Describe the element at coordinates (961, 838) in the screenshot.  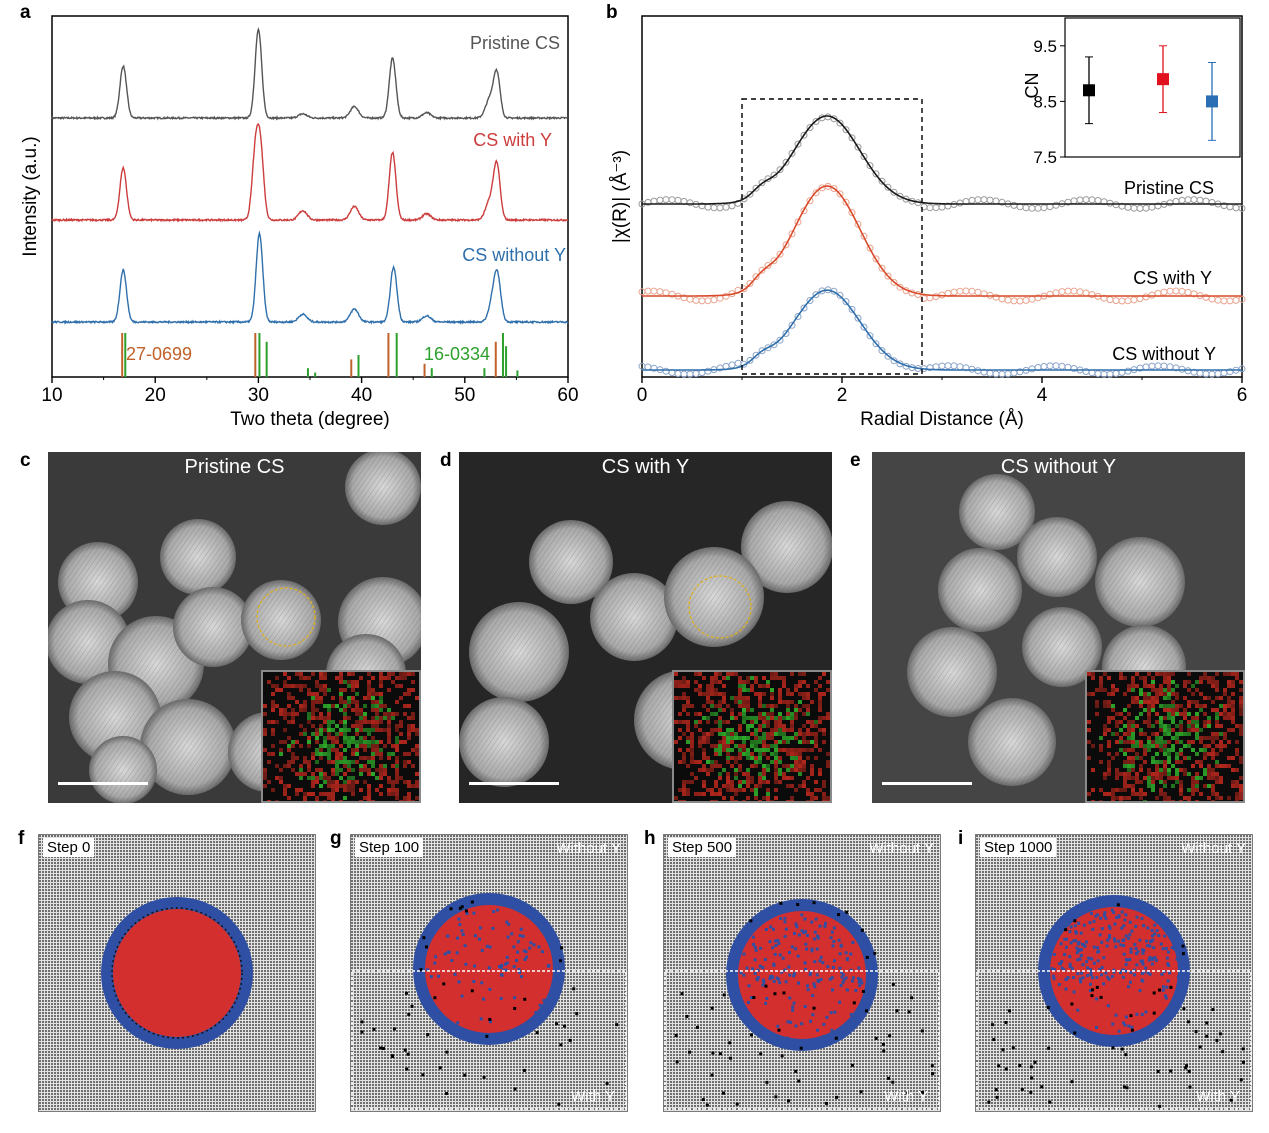
I see `panel-i-letter: i` at that location.